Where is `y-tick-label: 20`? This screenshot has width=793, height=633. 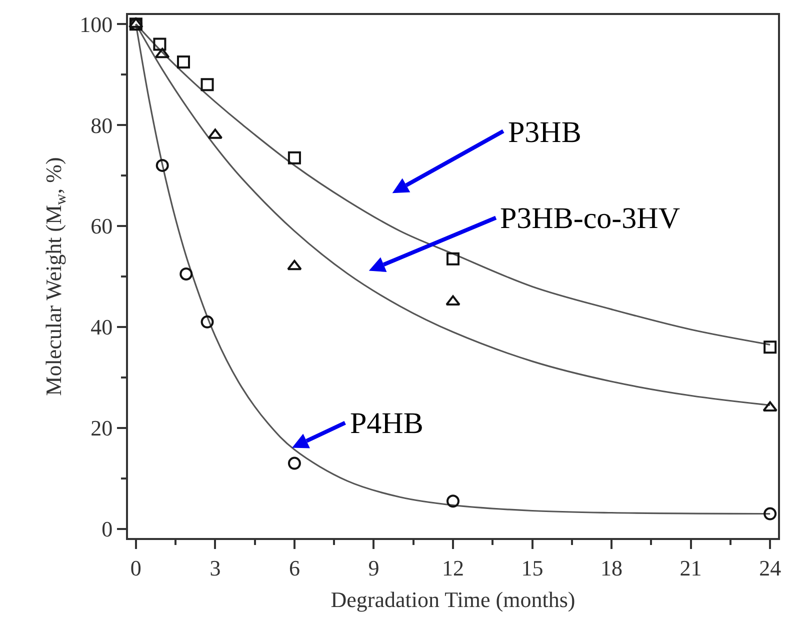 y-tick-label: 20 is located at coordinates (101, 428).